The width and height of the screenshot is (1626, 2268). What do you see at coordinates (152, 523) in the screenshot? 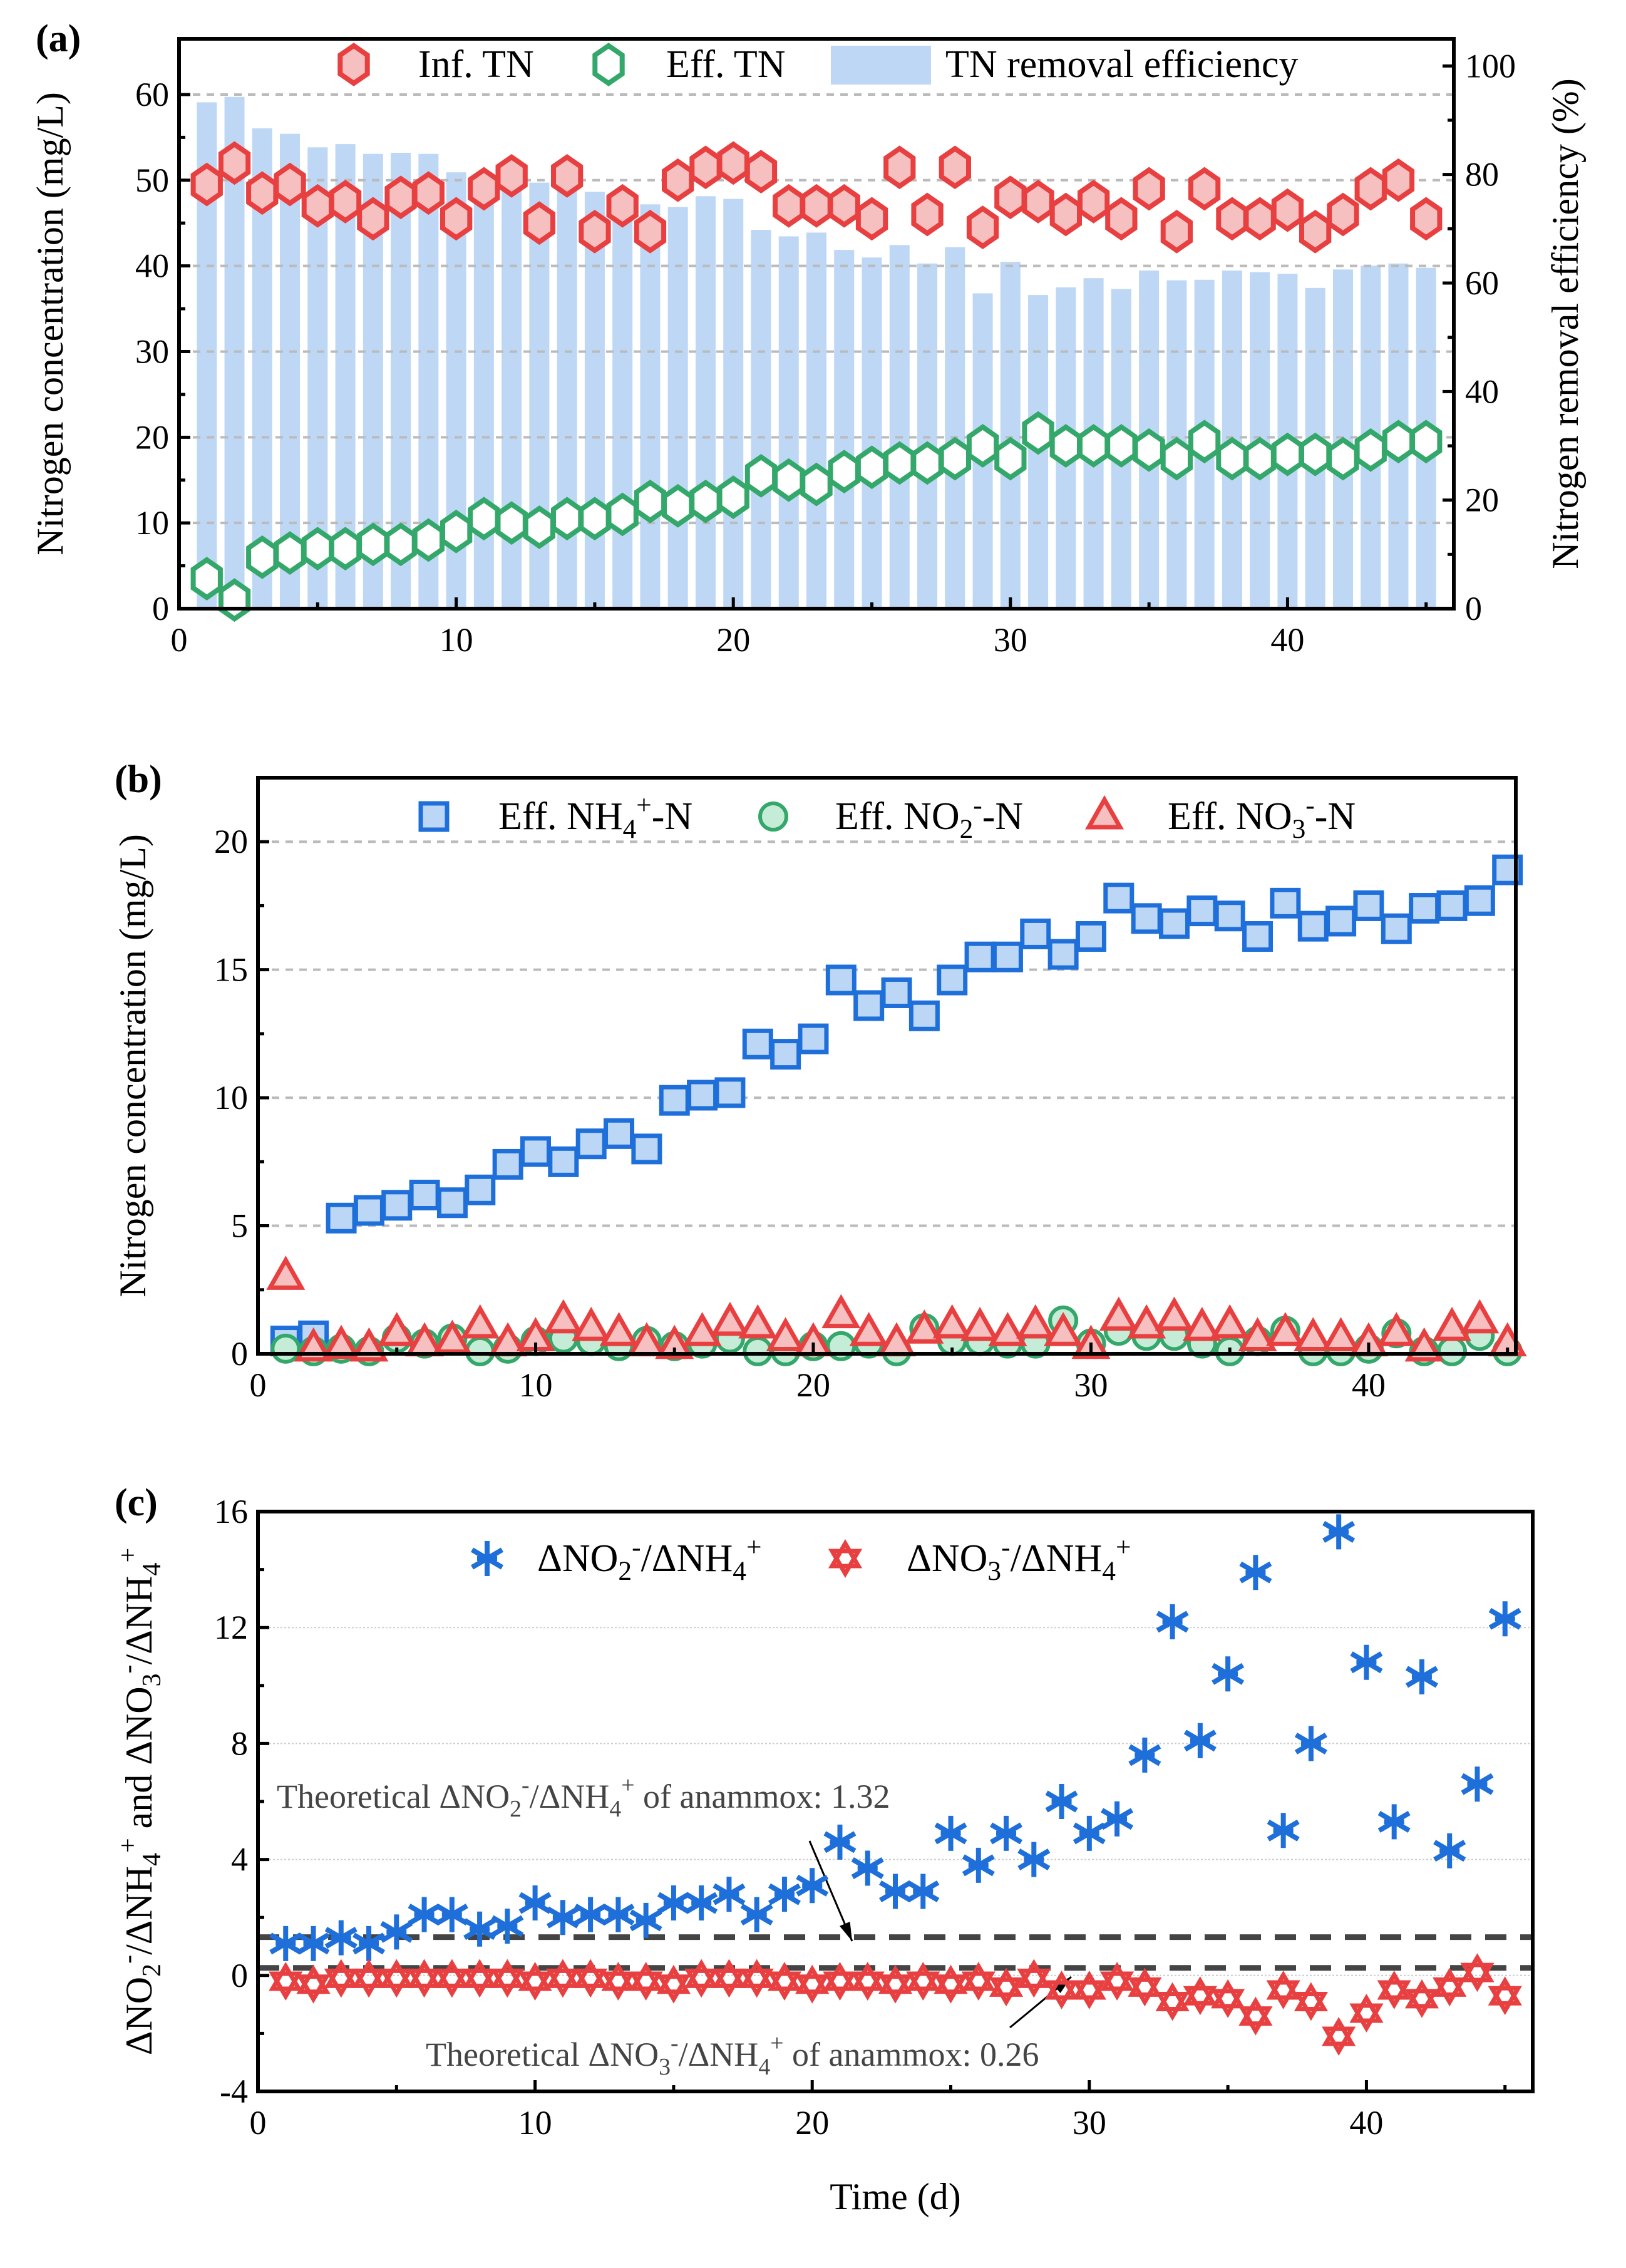
I see `y-tick-label: 10` at bounding box center [152, 523].